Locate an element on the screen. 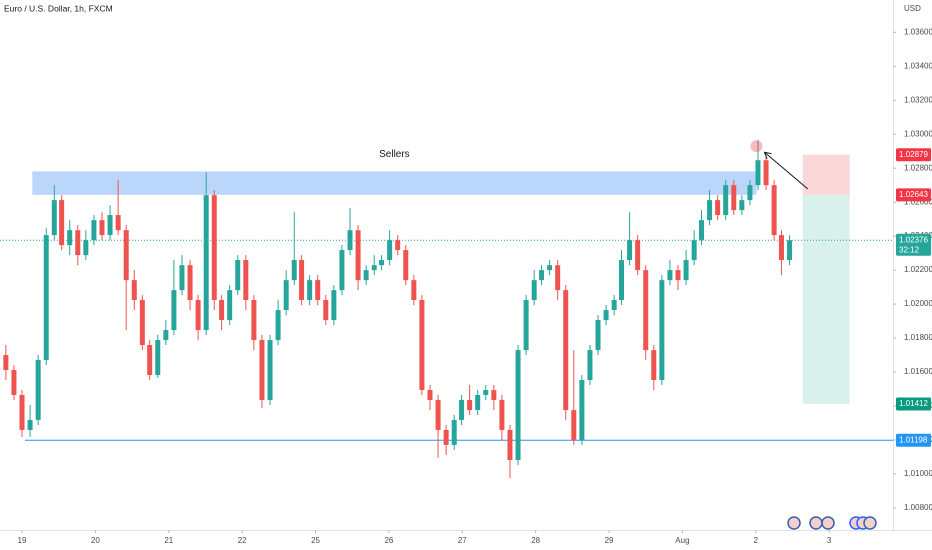  y-tick-label: 1.01000 is located at coordinates (918, 473).